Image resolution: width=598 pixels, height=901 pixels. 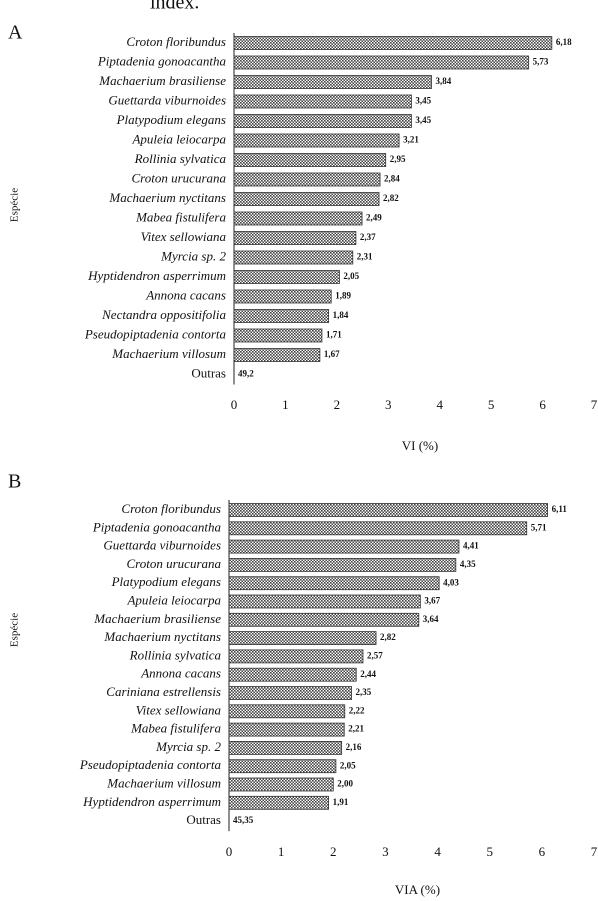 I want to click on value-label: 3,64, so click(x=431, y=619).